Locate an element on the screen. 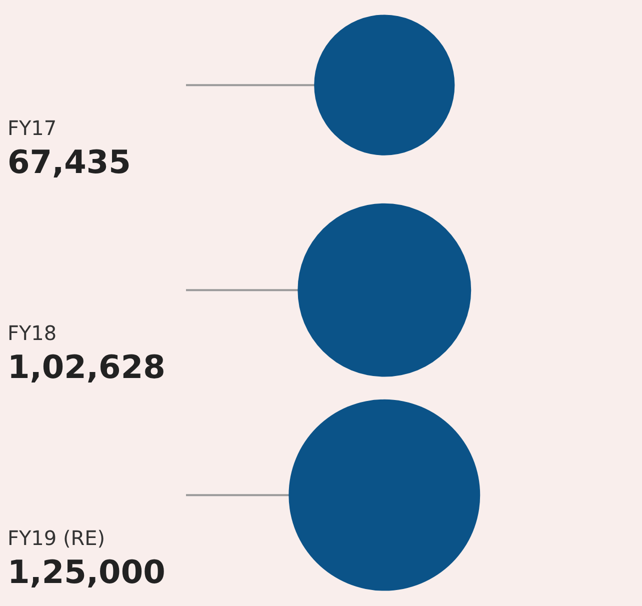  category-label: FY17 is located at coordinates (32, 128).